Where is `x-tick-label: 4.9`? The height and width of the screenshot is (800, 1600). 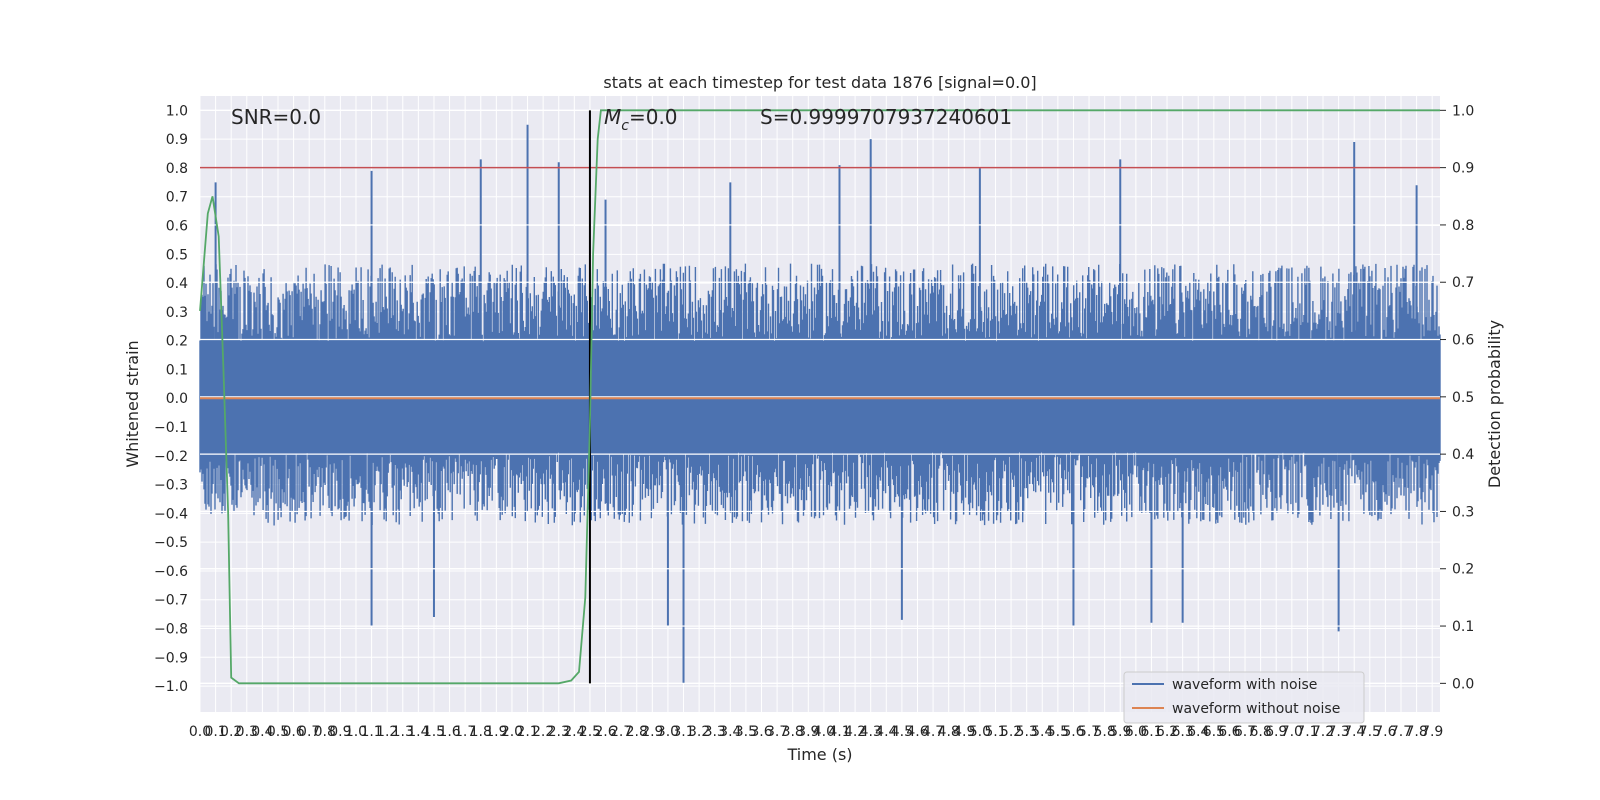
x-tick-label: 4.9 is located at coordinates (964, 732).